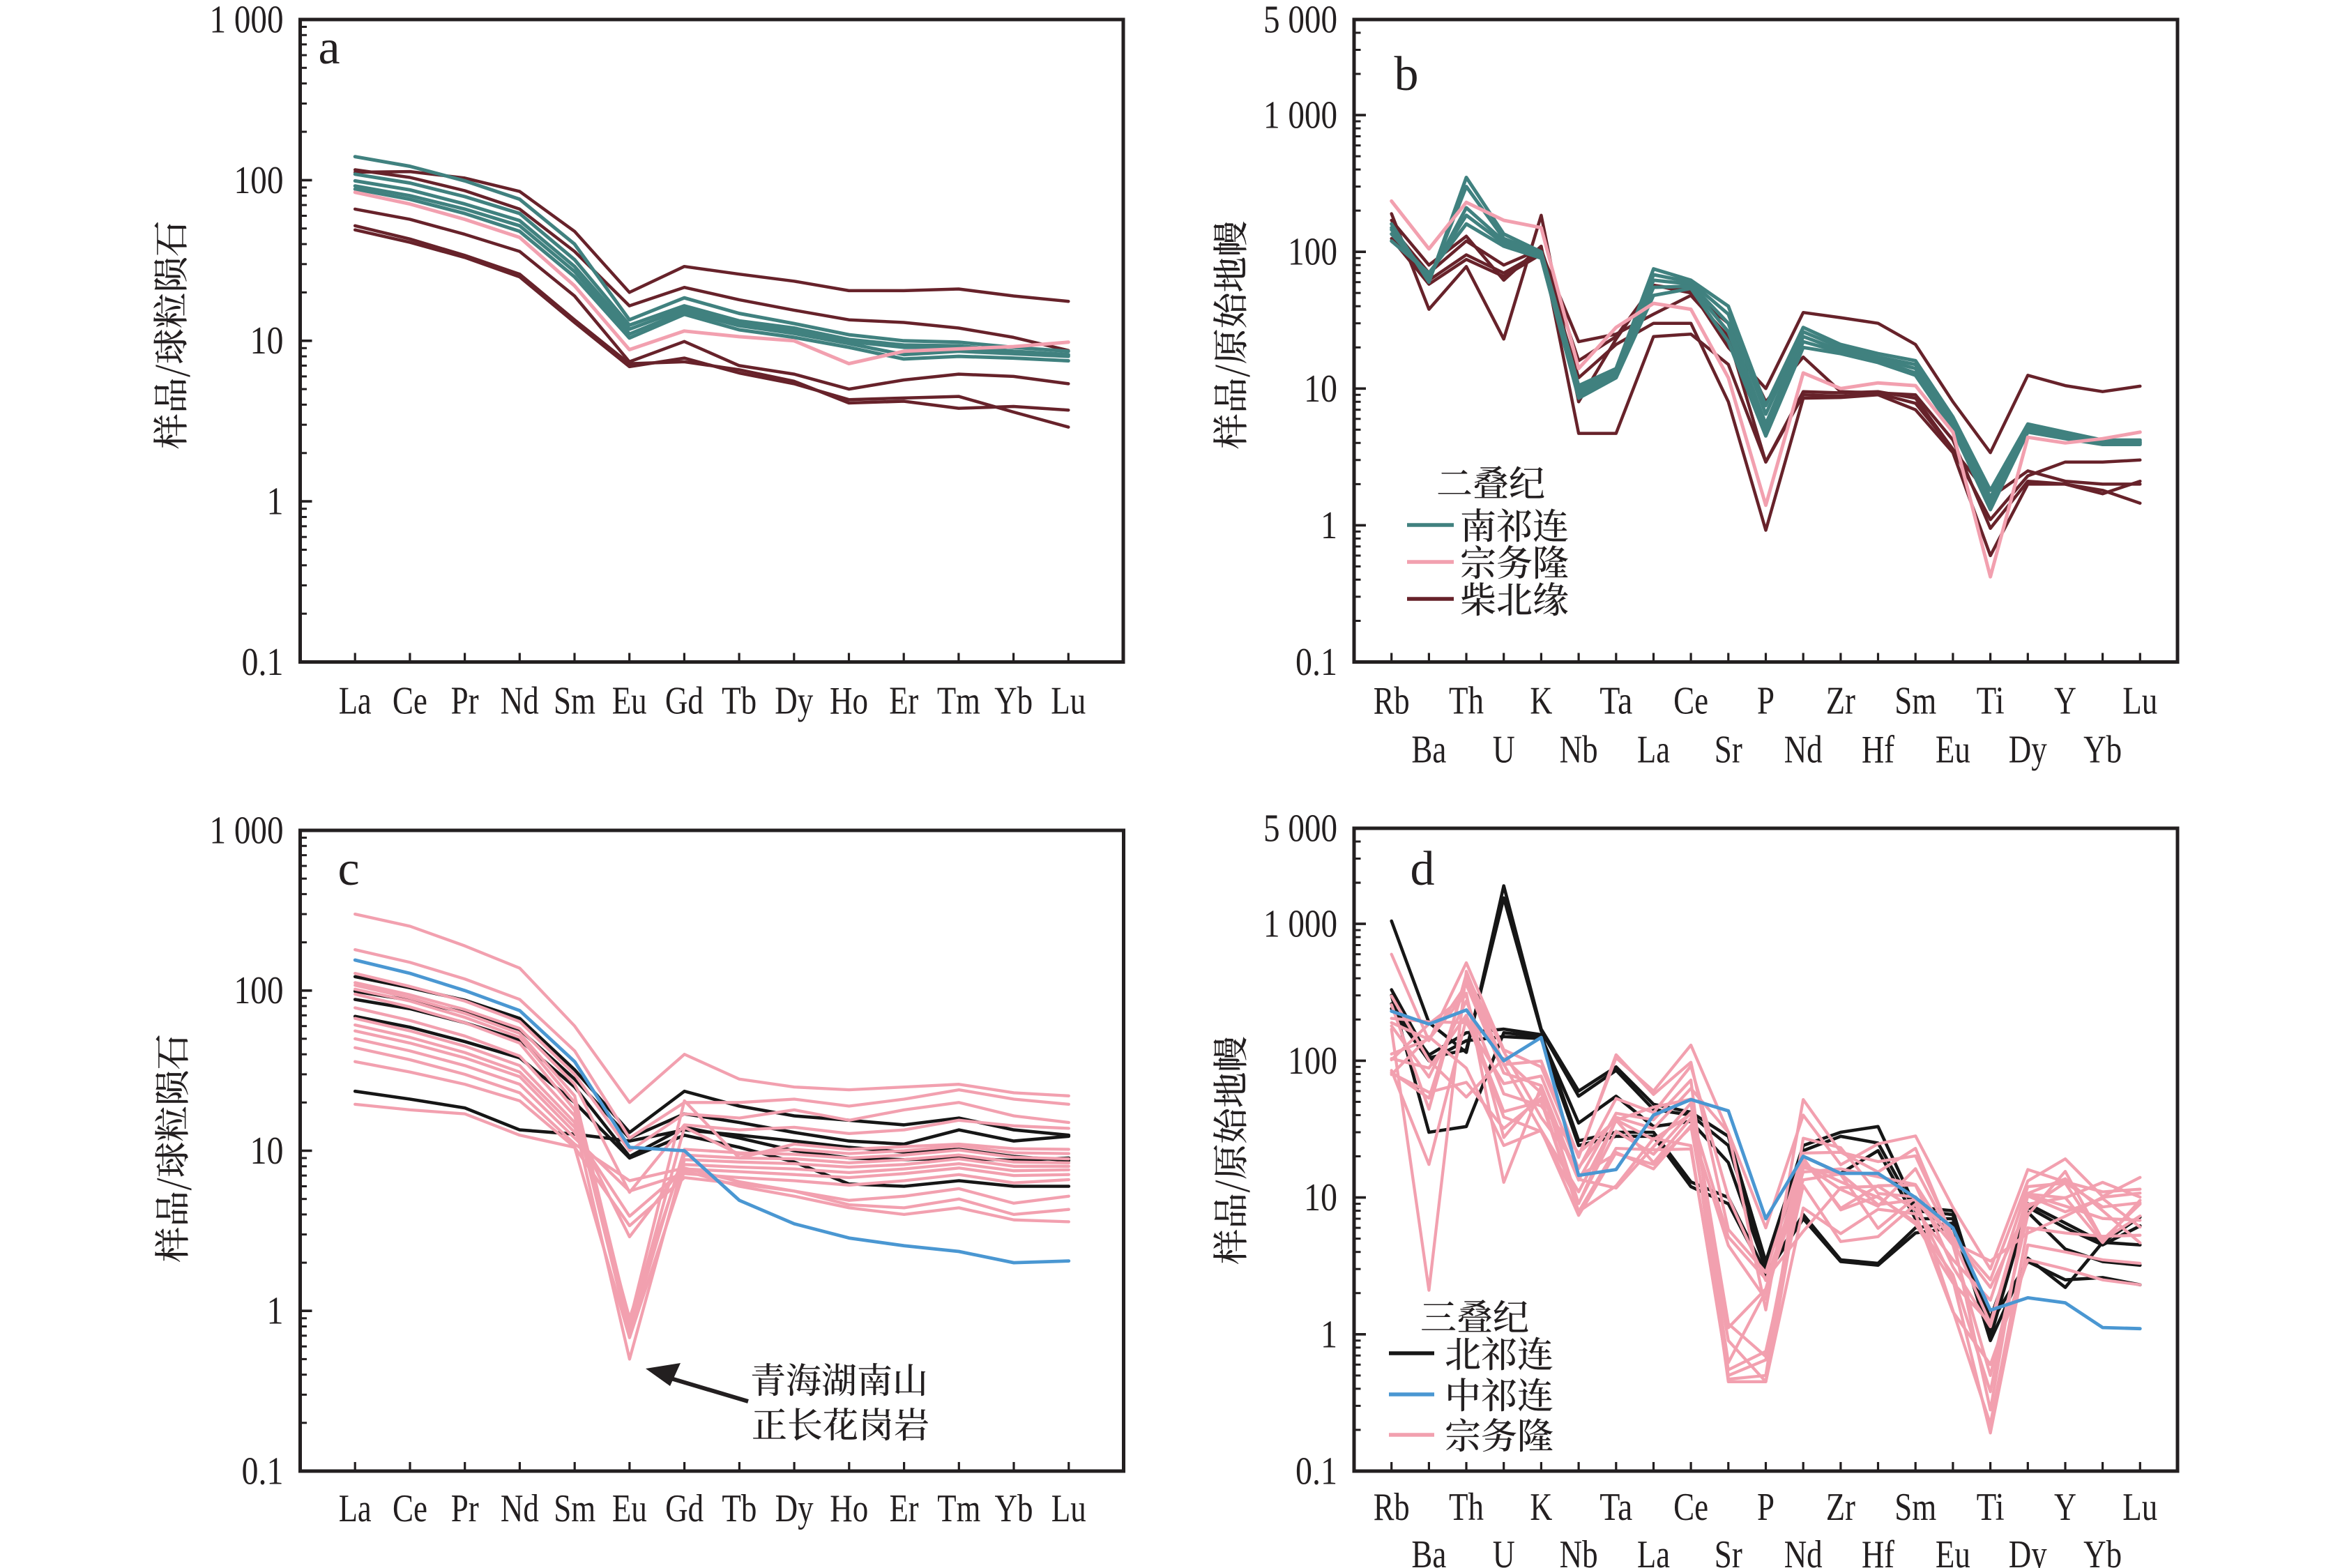  I want to click on svg-text: c, so click(348, 869).